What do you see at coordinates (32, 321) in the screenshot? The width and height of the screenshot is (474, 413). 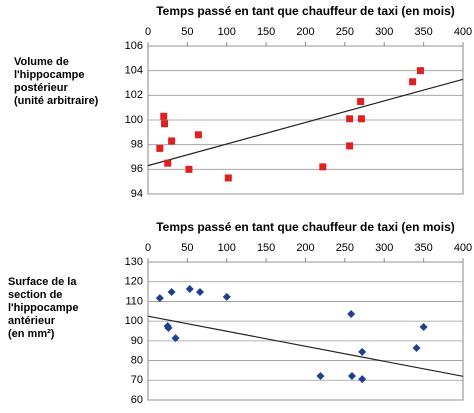 I see `y-axis-label: antérieur` at bounding box center [32, 321].